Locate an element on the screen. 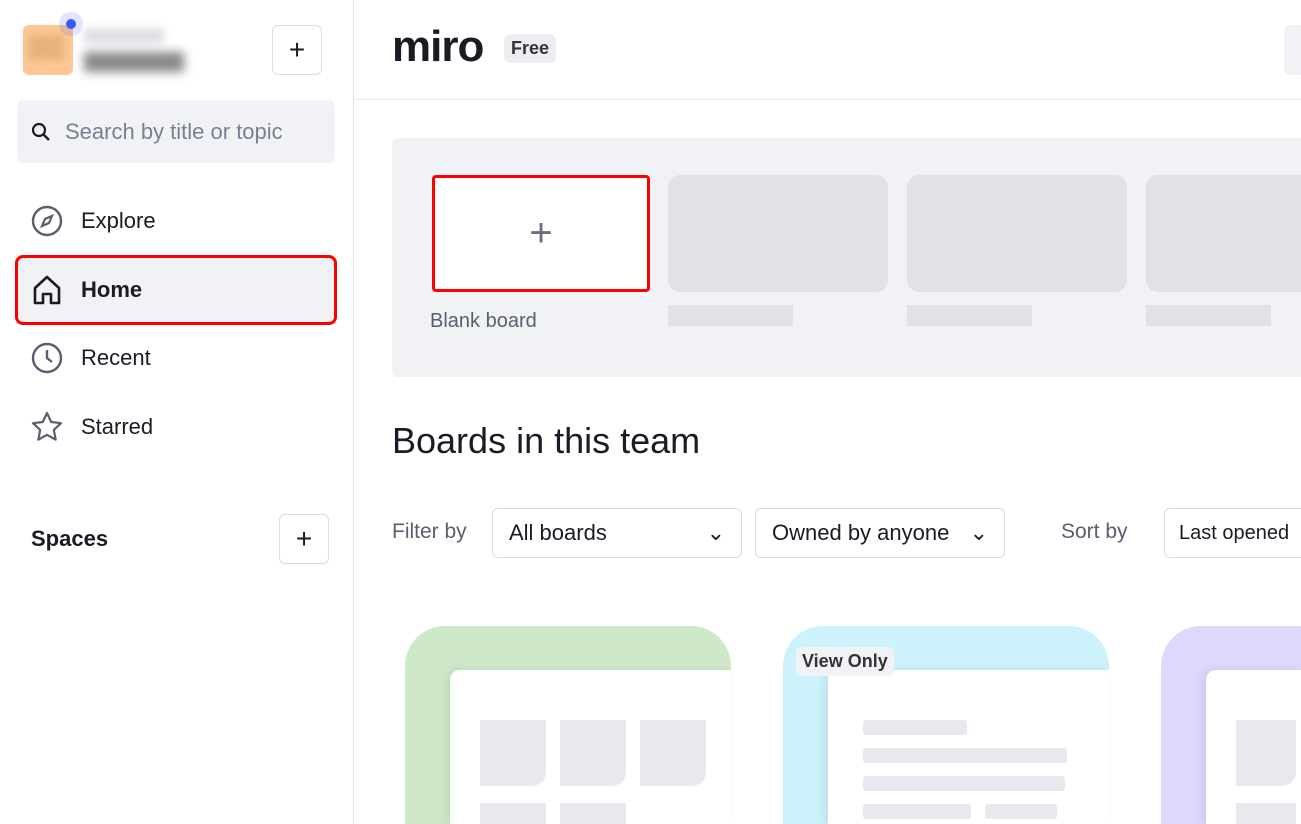 The height and width of the screenshot is (824, 1301). plan-badge: Free is located at coordinates (530, 48).